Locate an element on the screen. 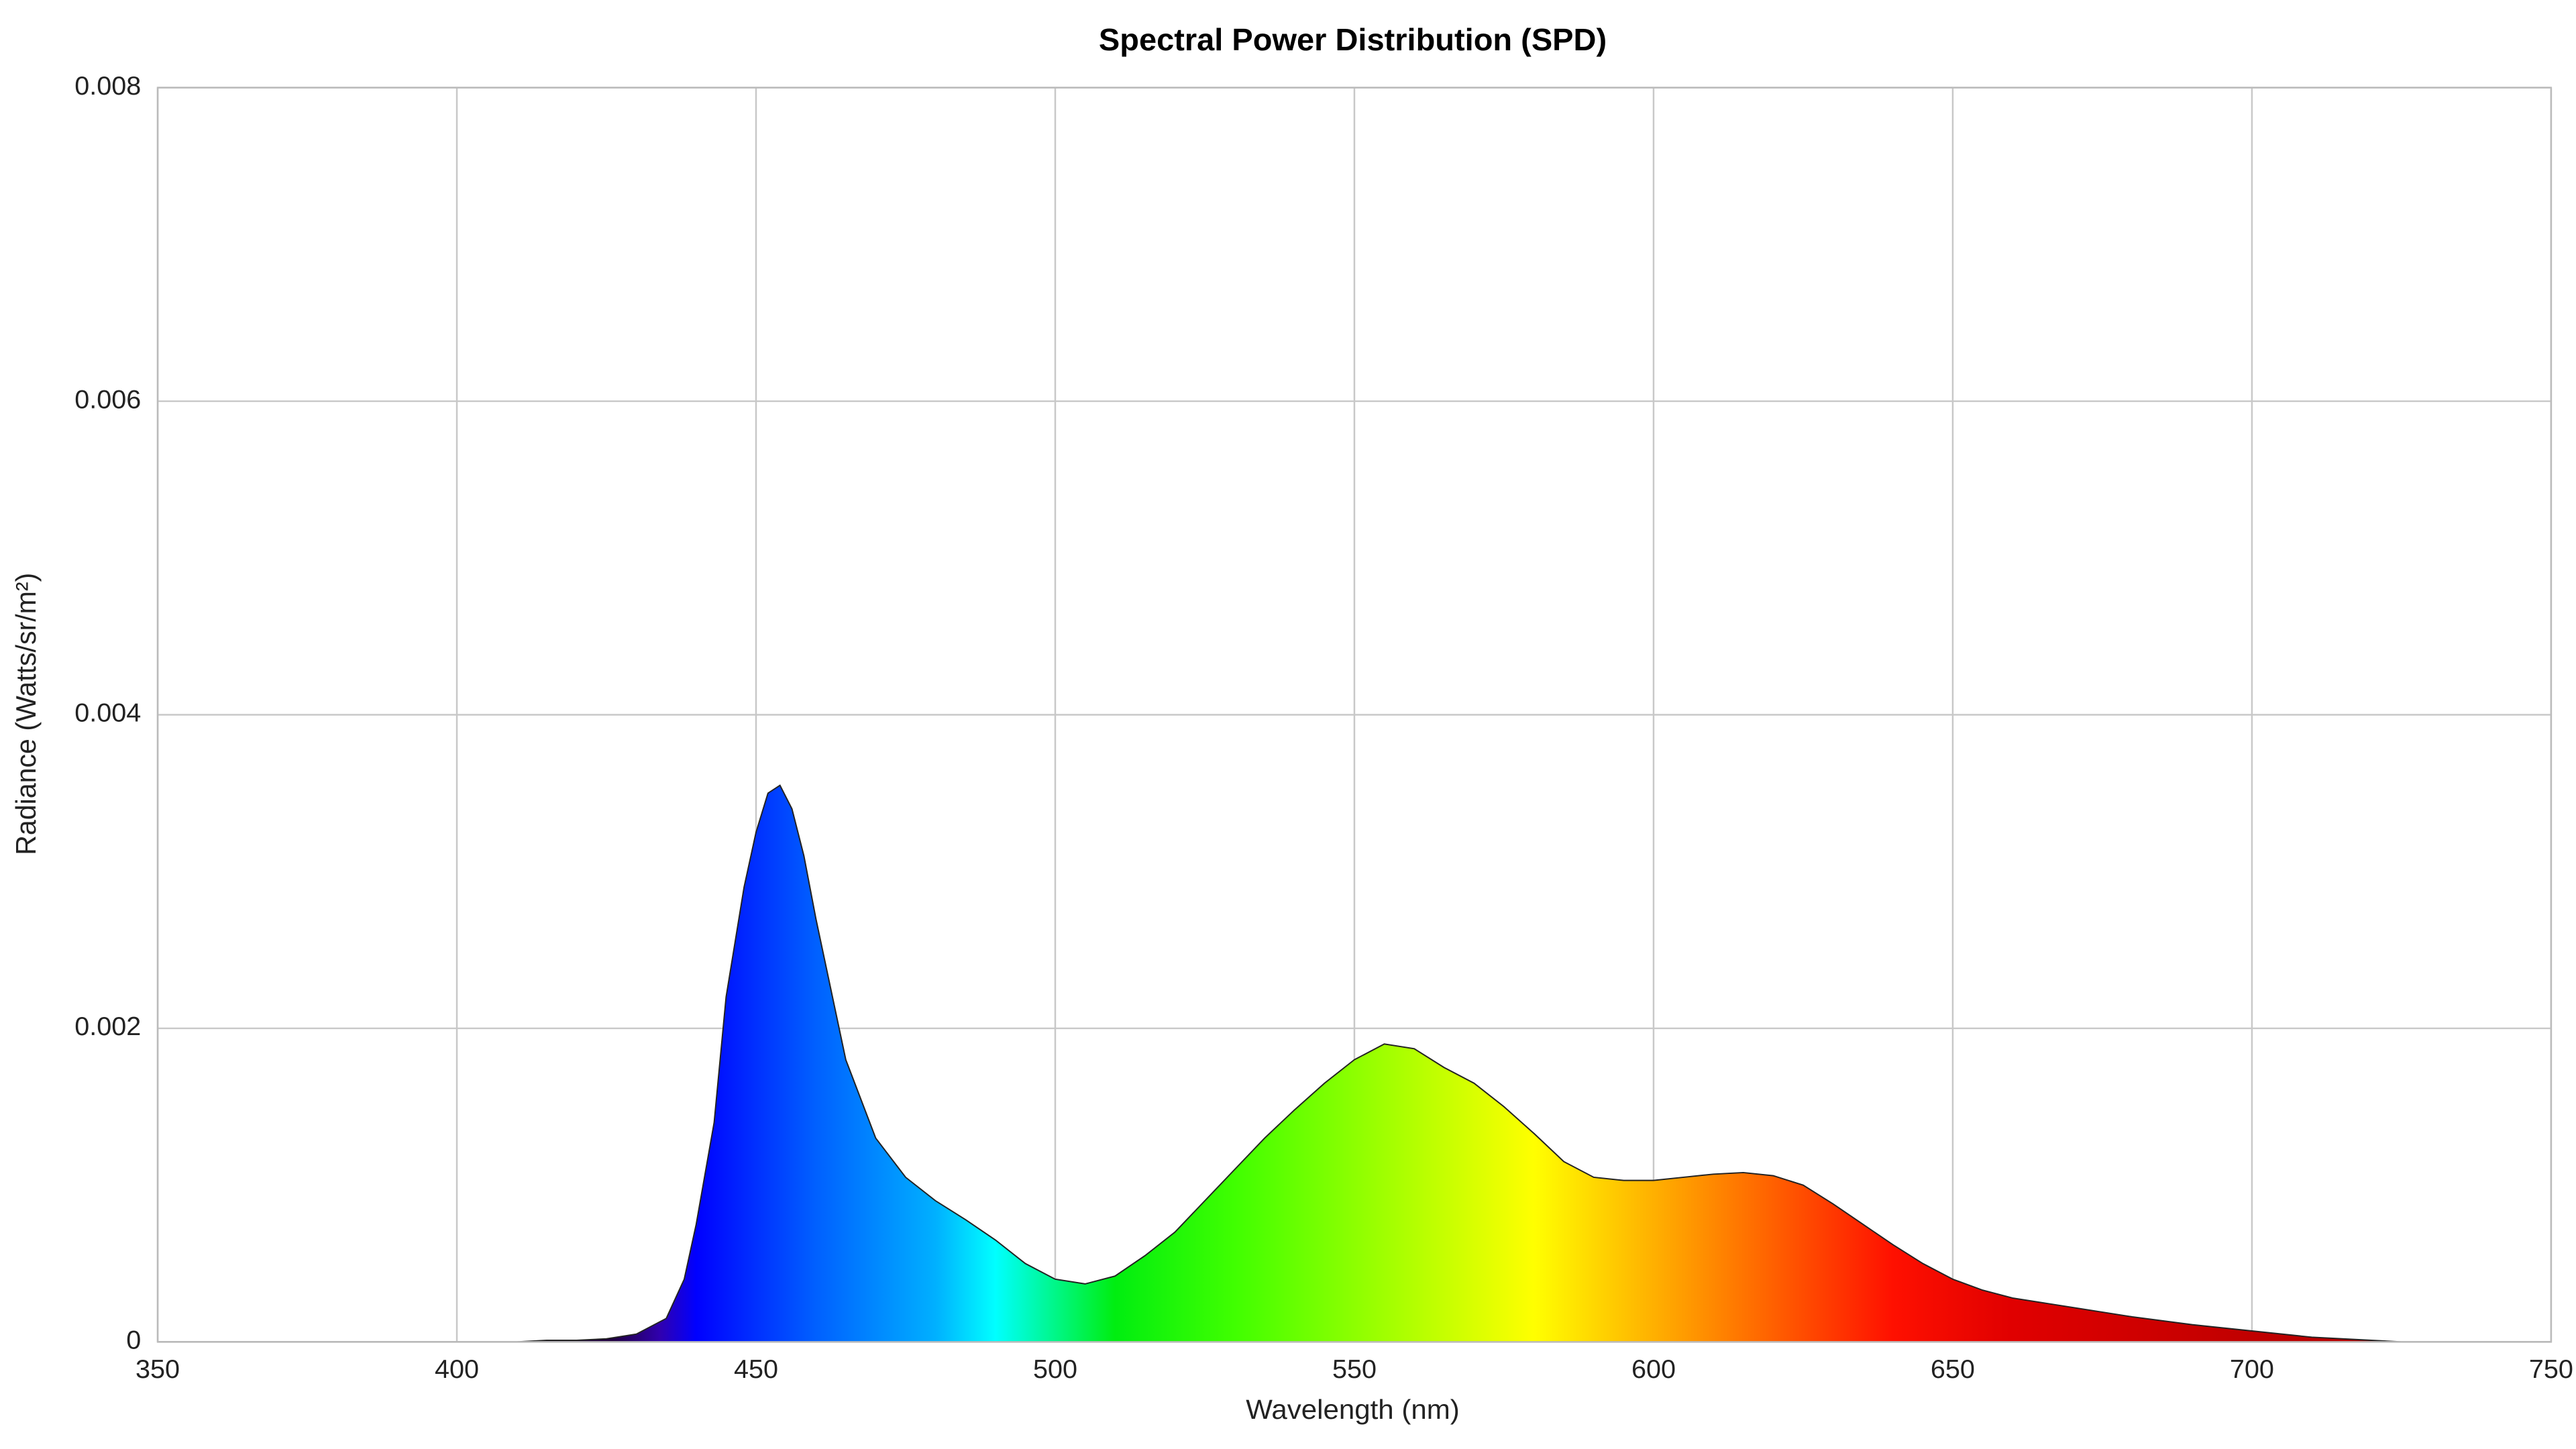 The width and height of the screenshot is (2576, 1449). y-tick-label: 0 is located at coordinates (133, 1340).